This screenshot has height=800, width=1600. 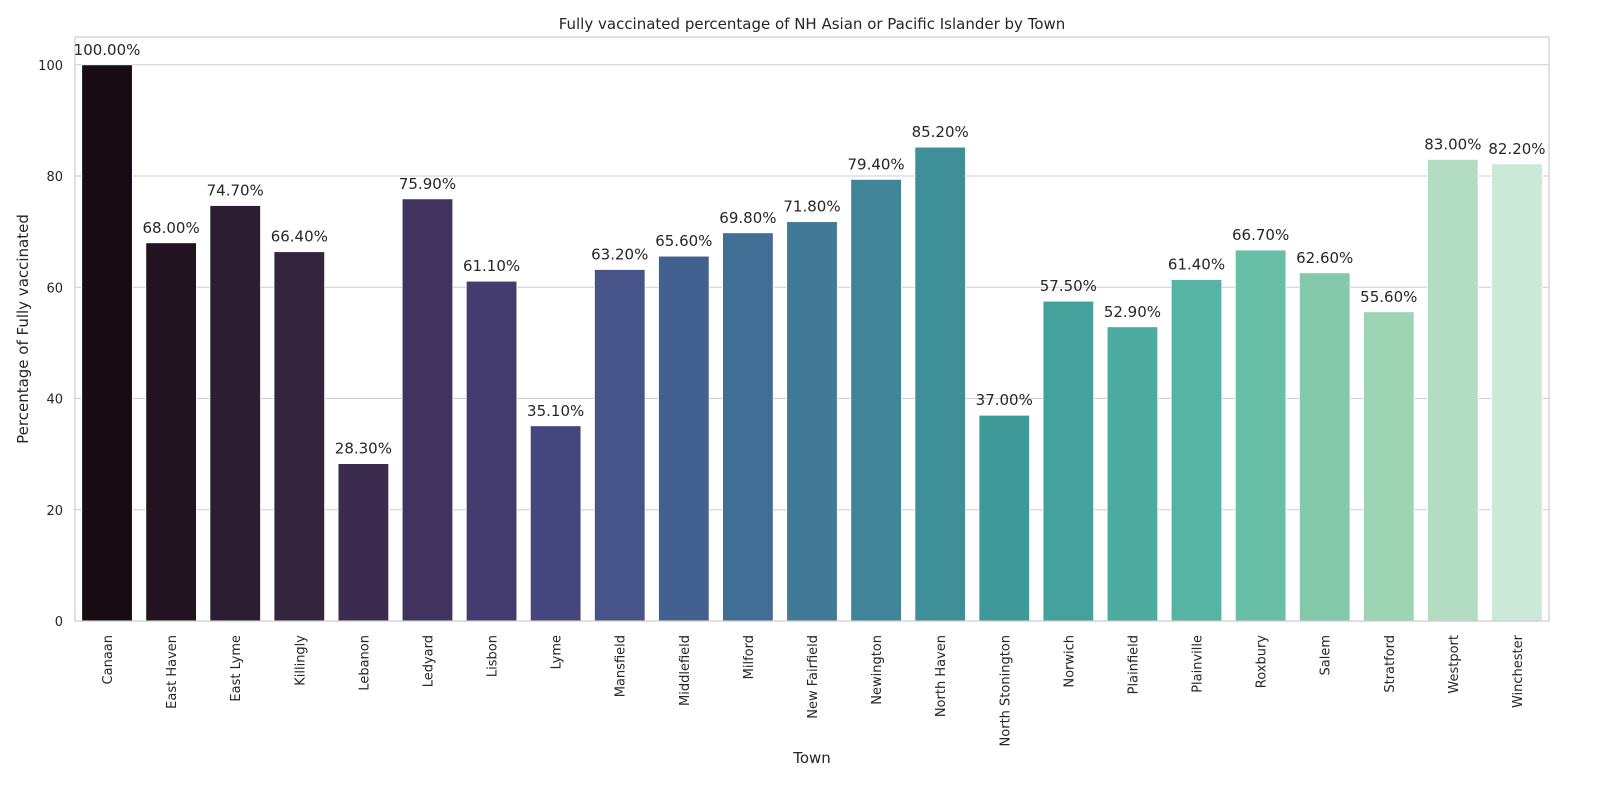 What do you see at coordinates (1132, 312) in the screenshot?
I see `data-label: 52.90%` at bounding box center [1132, 312].